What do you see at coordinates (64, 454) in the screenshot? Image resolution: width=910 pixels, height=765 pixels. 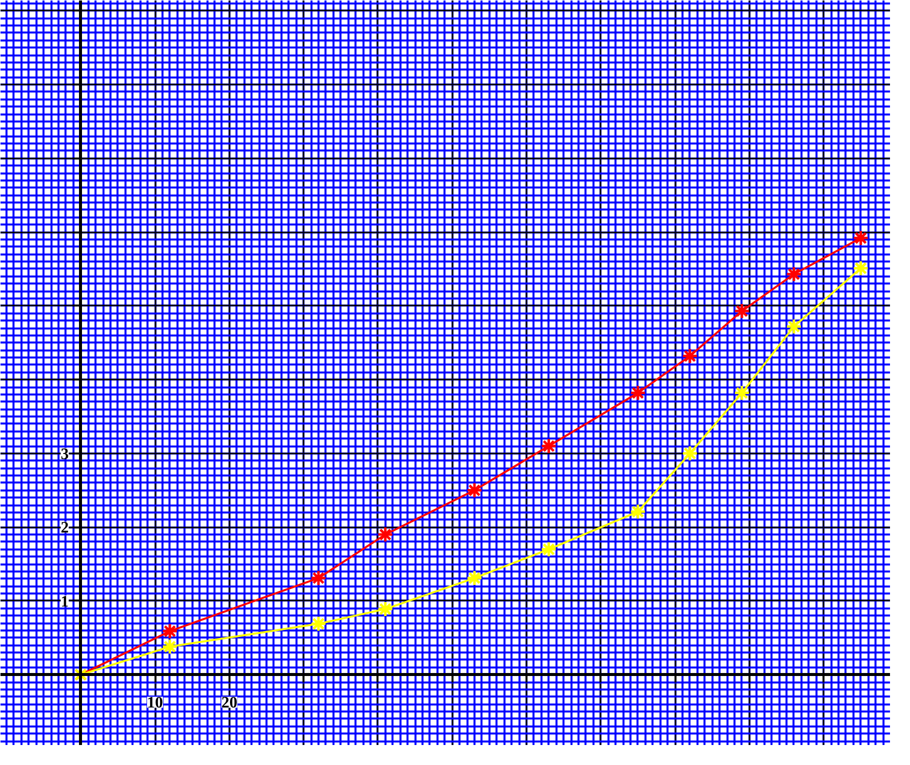 I see `y-tick-label: 3` at bounding box center [64, 454].